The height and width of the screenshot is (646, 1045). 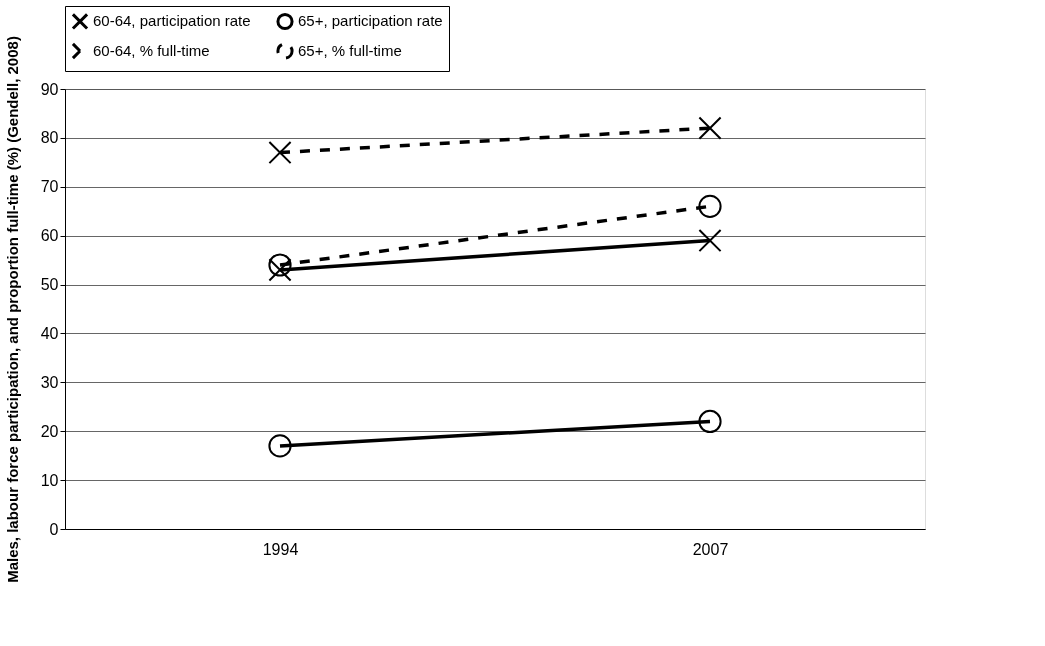 What do you see at coordinates (54, 529) in the screenshot?
I see `y-tick-label: 0` at bounding box center [54, 529].